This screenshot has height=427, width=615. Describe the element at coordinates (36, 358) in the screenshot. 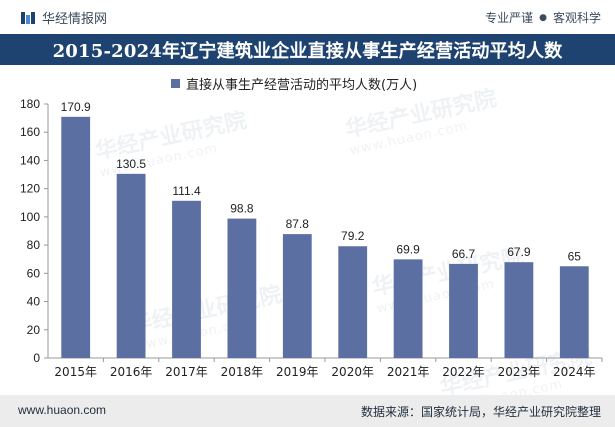

I see `y-tick-label: 0` at that location.